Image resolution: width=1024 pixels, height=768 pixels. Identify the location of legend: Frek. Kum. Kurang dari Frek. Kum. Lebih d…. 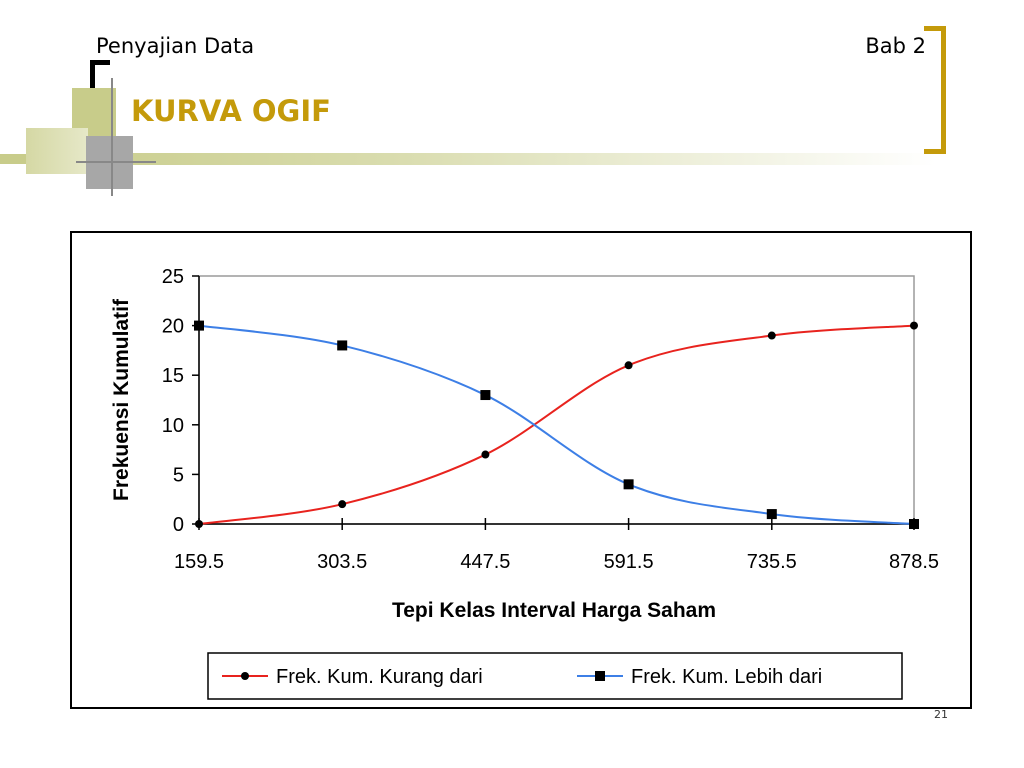
(522, 677).